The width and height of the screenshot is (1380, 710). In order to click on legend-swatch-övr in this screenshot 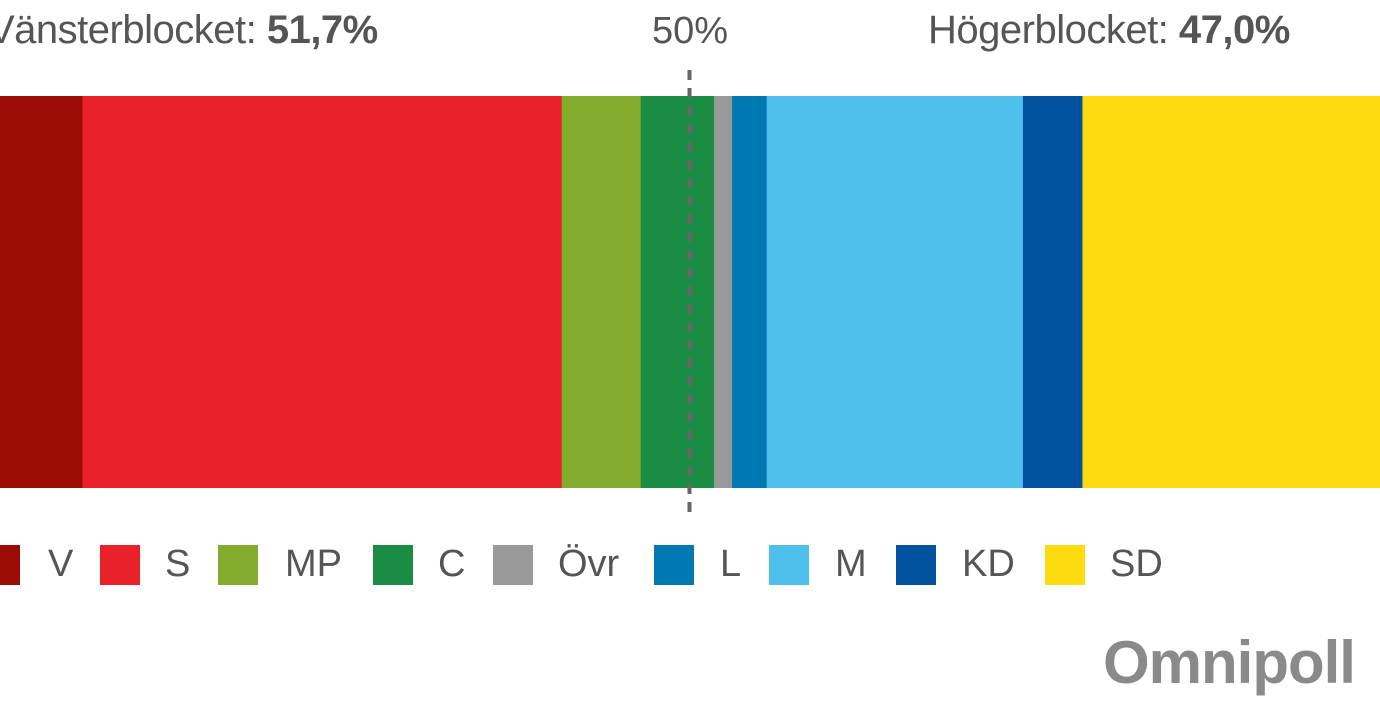, I will do `click(513, 565)`.